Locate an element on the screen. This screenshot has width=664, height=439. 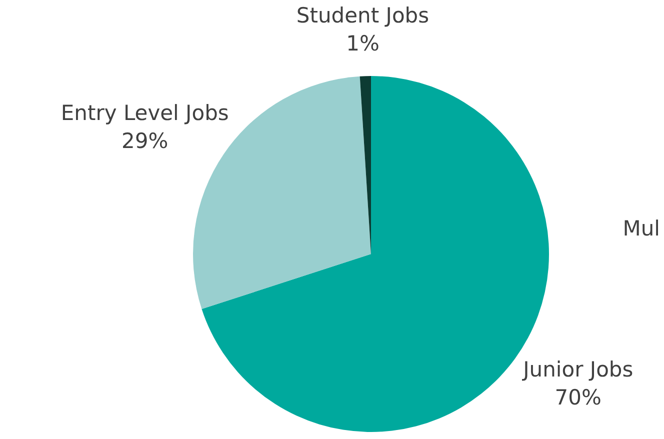
slice-label: Junior Jobs is located at coordinates (577, 370).